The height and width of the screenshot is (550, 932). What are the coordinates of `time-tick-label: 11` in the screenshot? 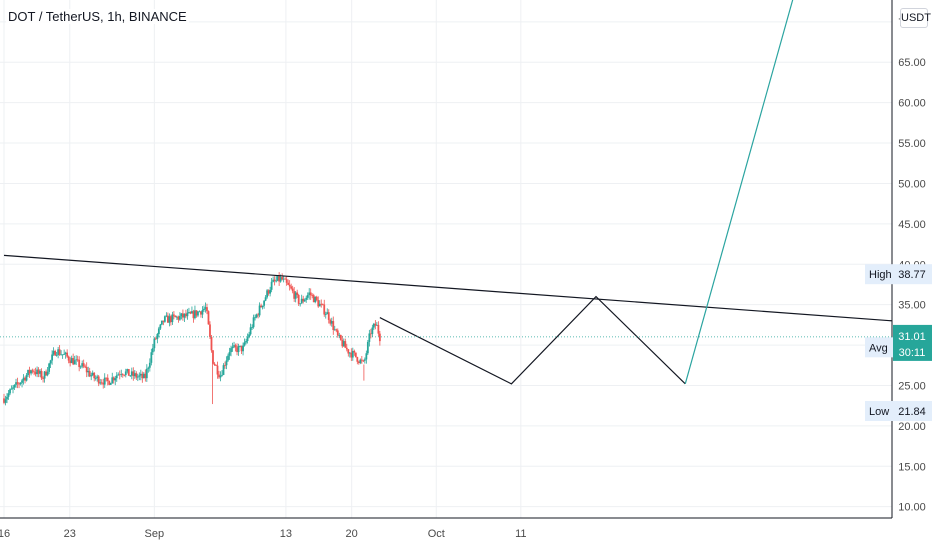 It's located at (520, 534).